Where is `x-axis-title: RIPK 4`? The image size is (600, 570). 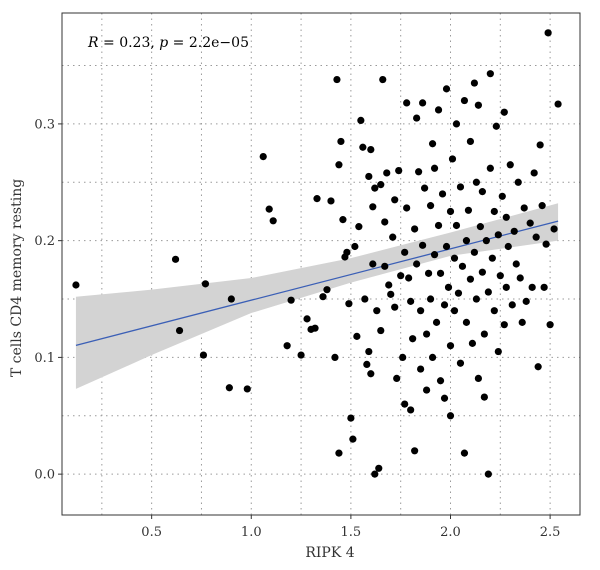
x-axis-title: RIPK 4 is located at coordinates (329, 553).